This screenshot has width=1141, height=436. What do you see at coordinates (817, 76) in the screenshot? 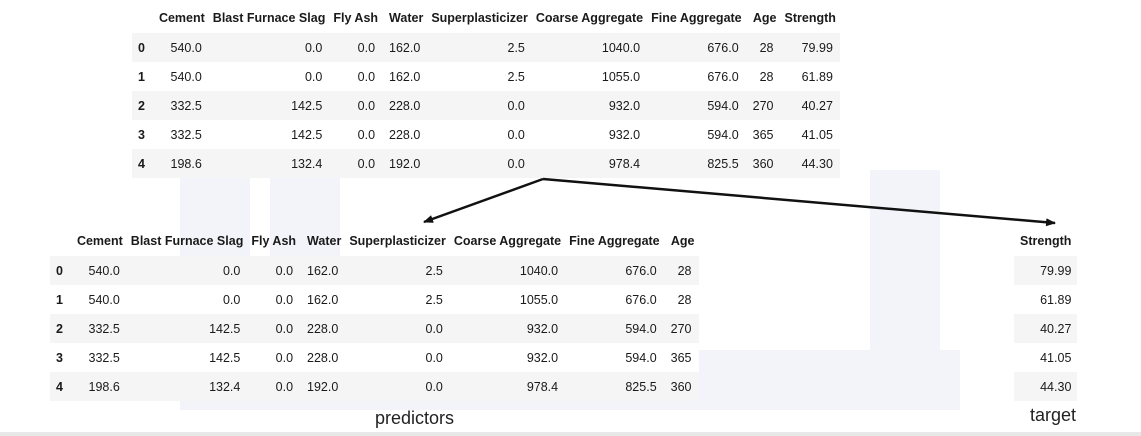
I see `table-cell: 61.89` at bounding box center [817, 76].